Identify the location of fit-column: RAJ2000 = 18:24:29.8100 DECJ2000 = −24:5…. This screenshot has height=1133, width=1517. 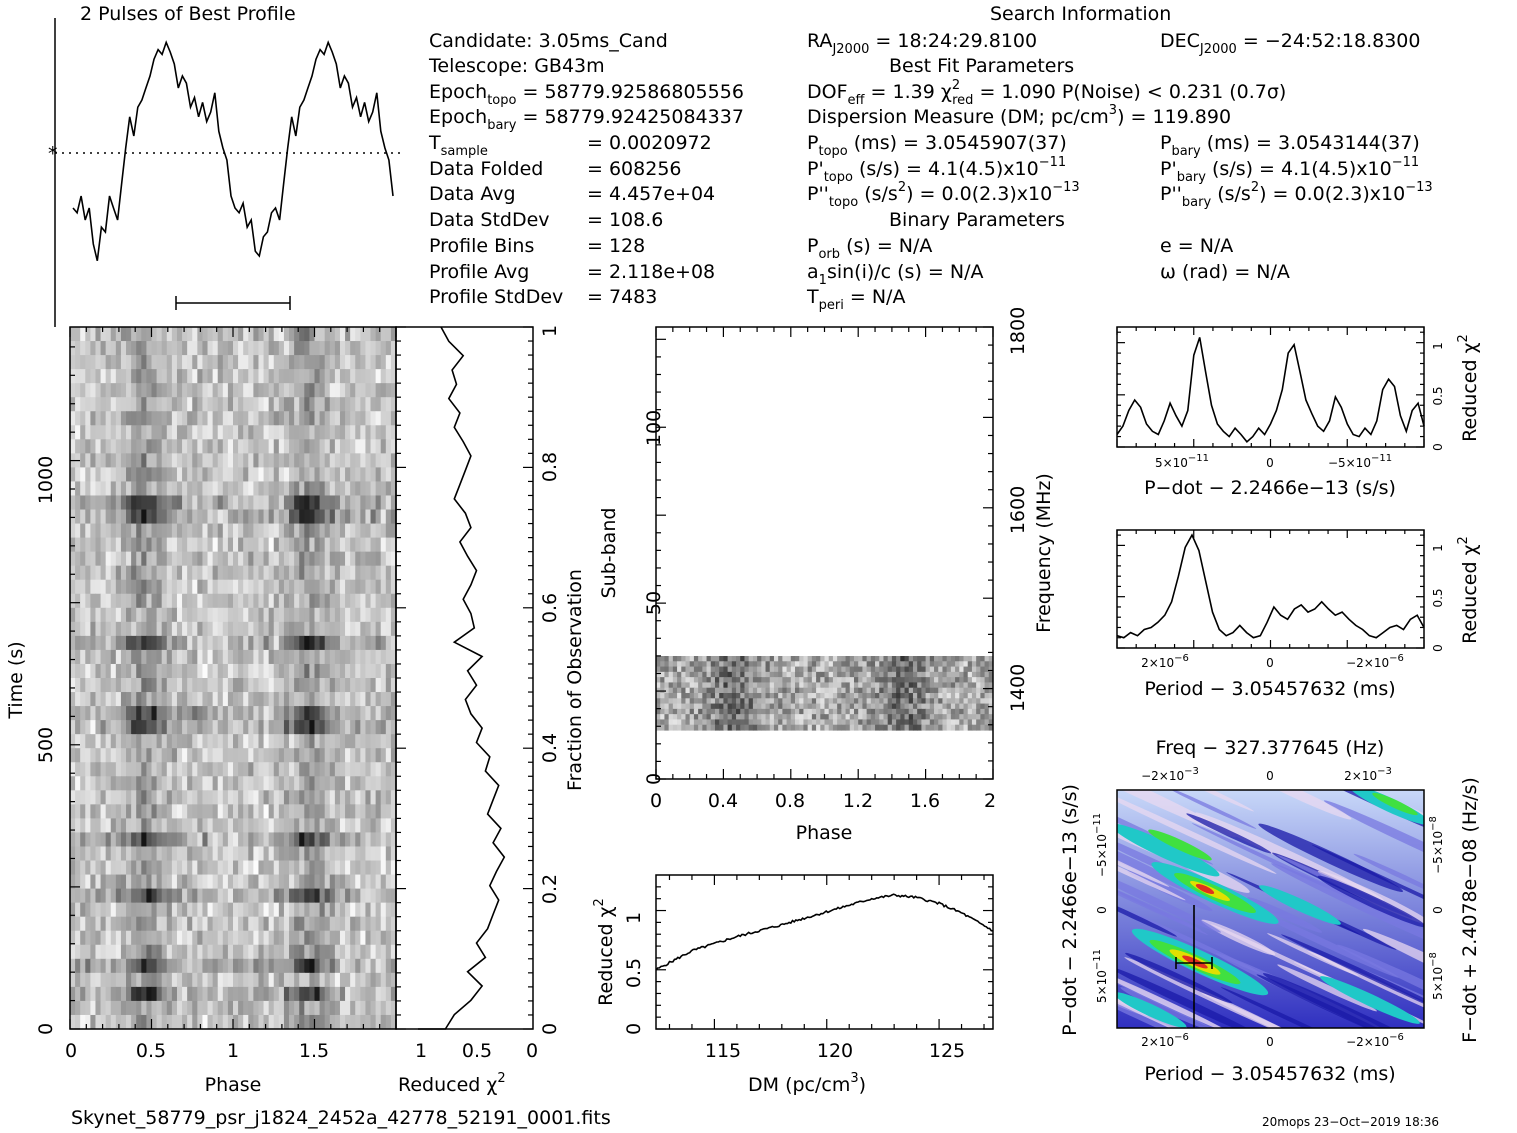
(1119, 171).